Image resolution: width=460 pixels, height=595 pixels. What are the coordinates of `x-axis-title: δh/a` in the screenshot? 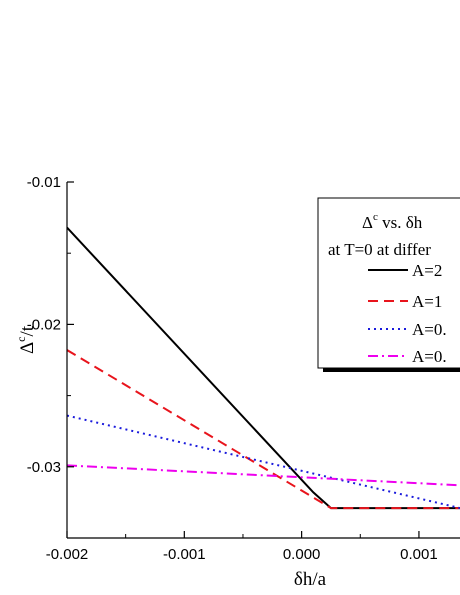 It's located at (310, 579).